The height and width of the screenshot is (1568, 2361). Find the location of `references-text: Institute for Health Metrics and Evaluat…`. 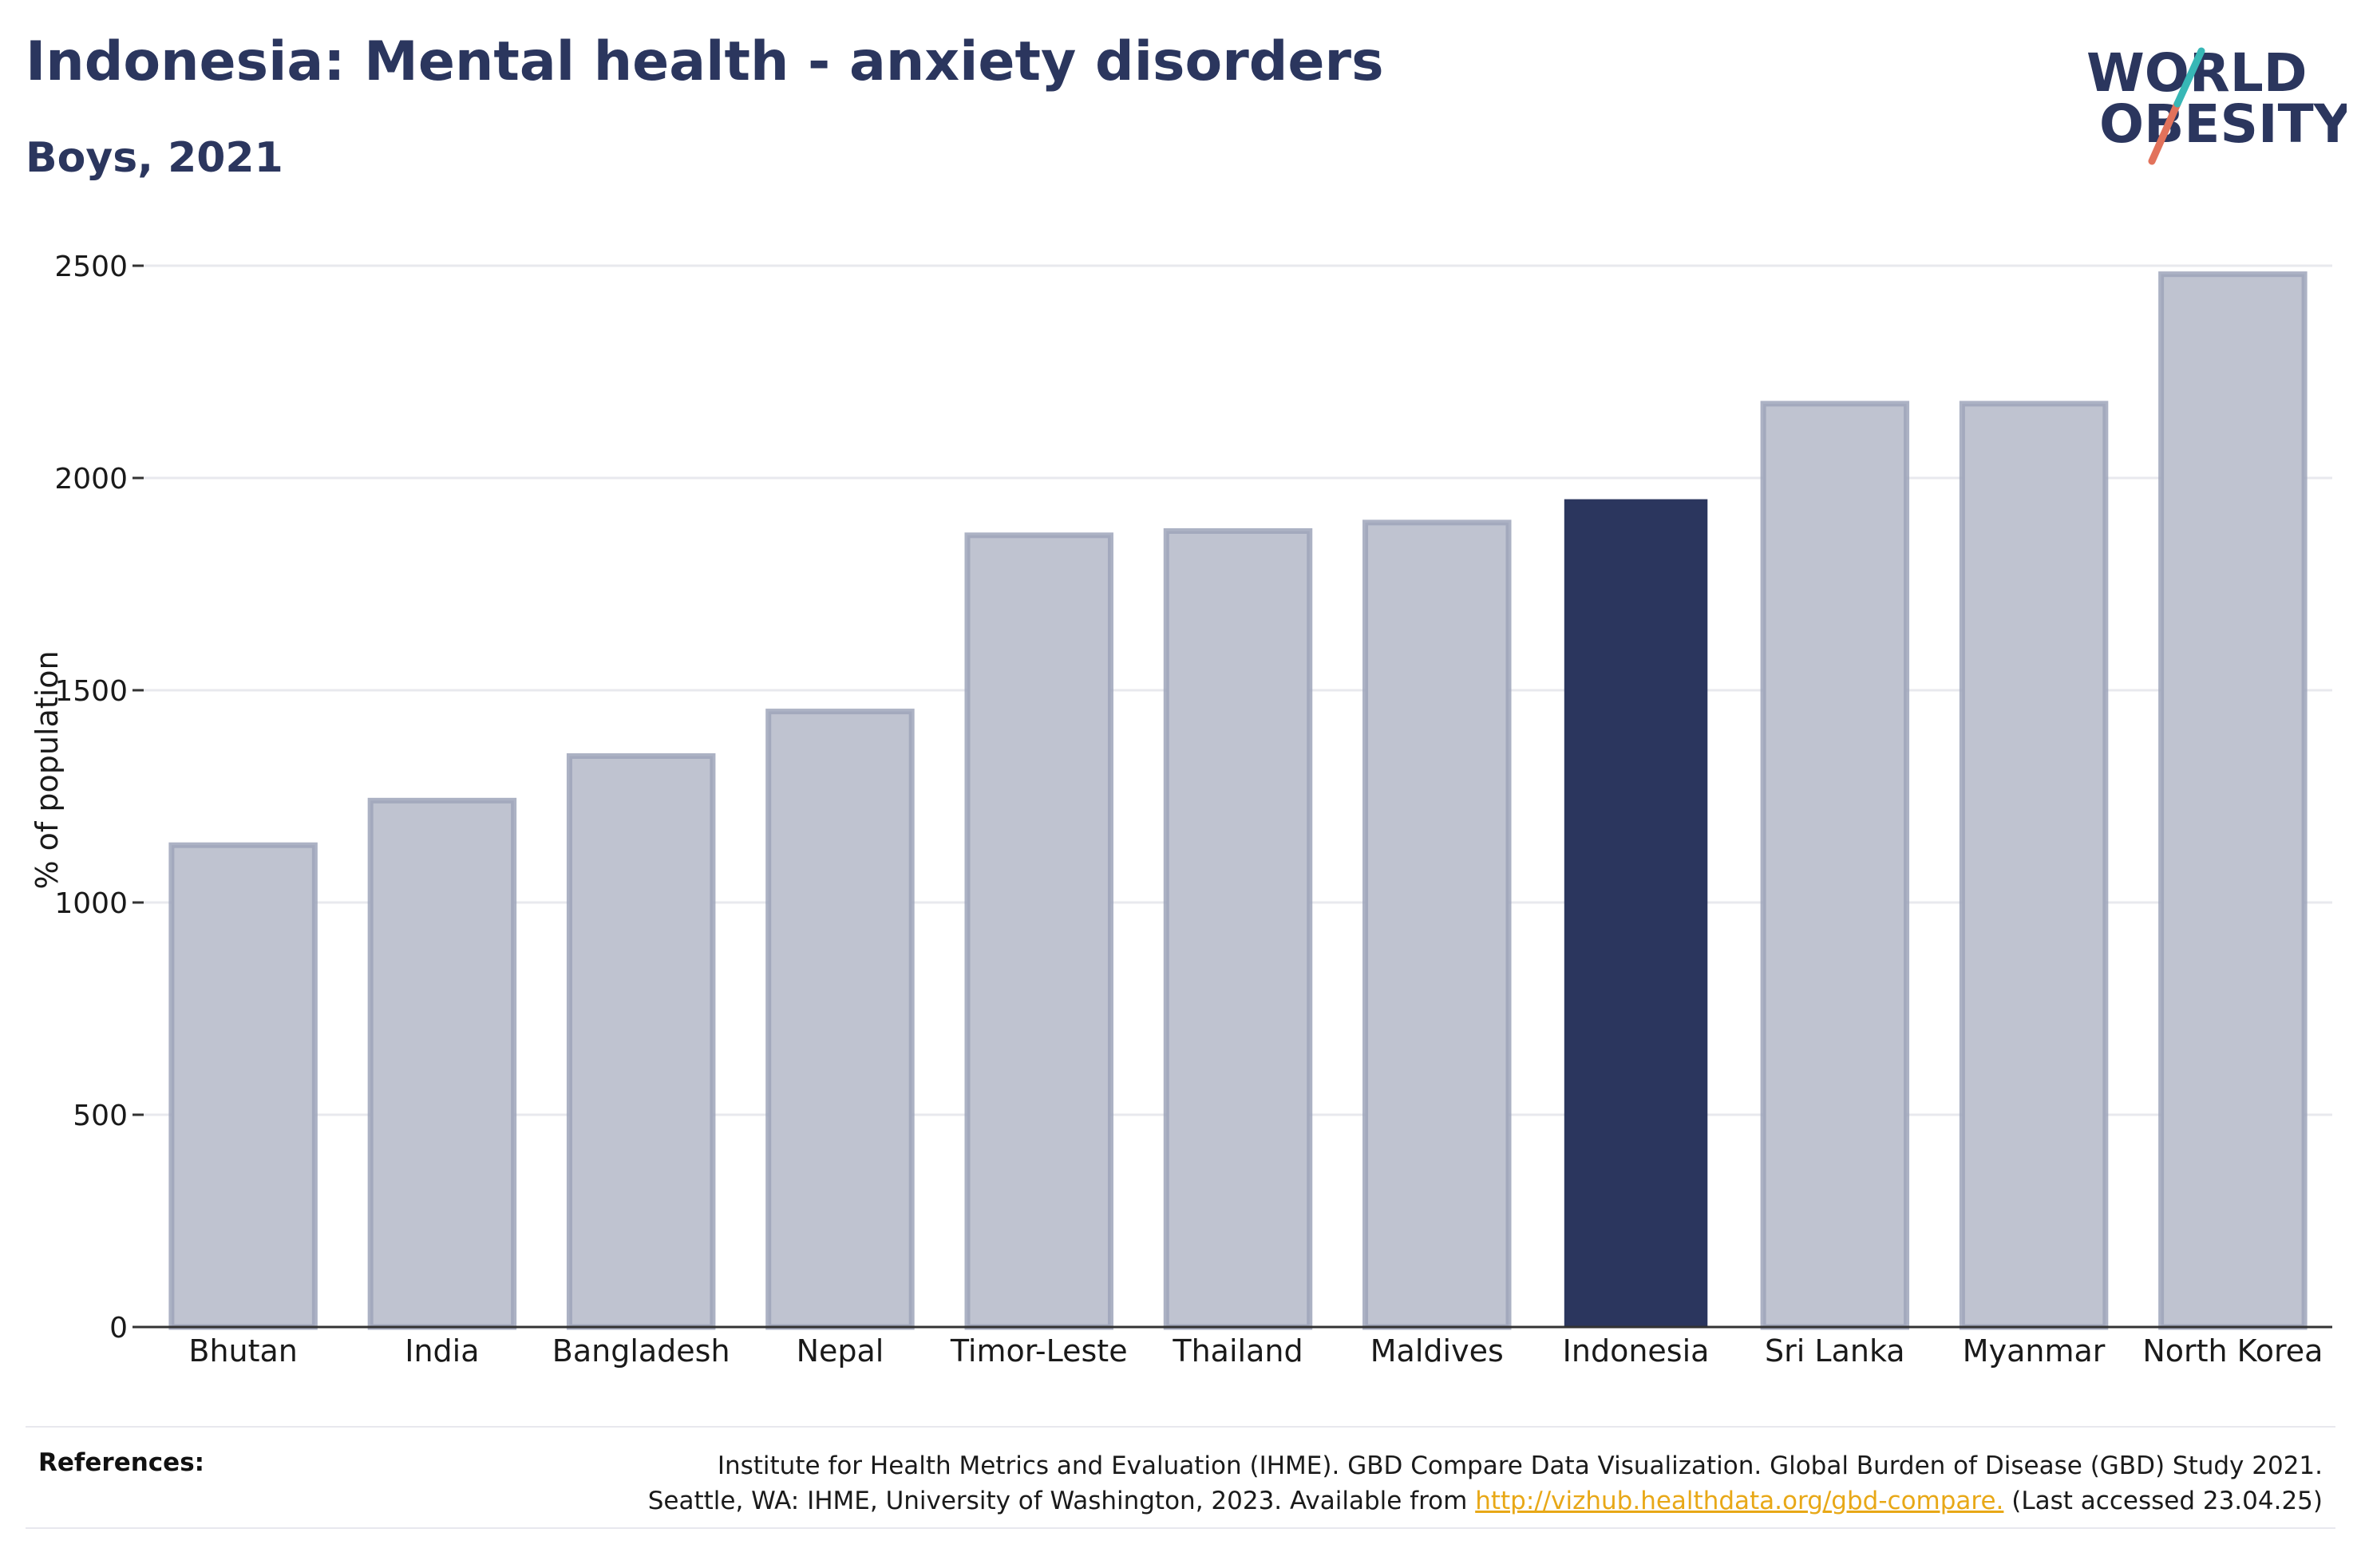

references-text: Institute for Health Metrics and Evaluat… is located at coordinates (1445, 1483).